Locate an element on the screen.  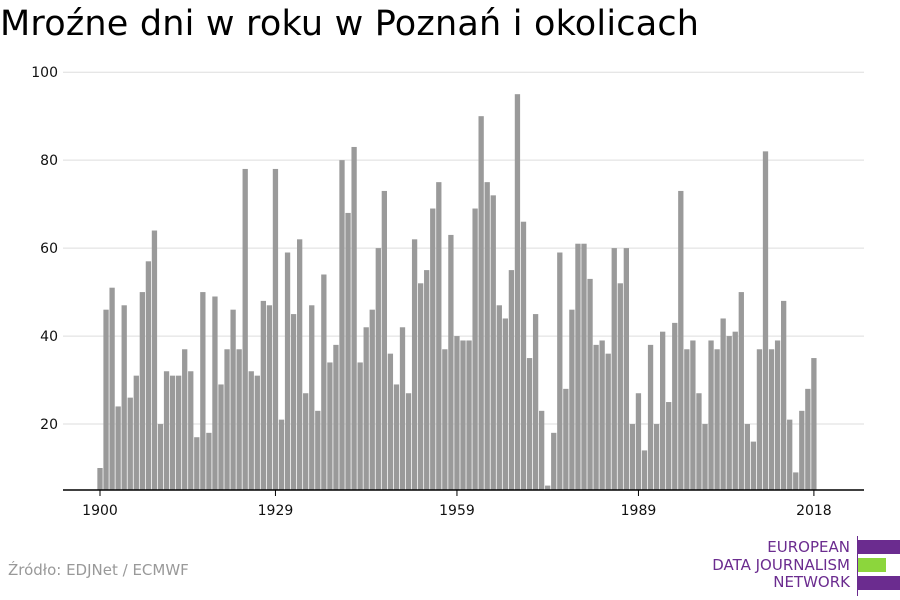
chart-title: Mroźne dni w roku w Poznań i okolicach is located at coordinates (350, 24).